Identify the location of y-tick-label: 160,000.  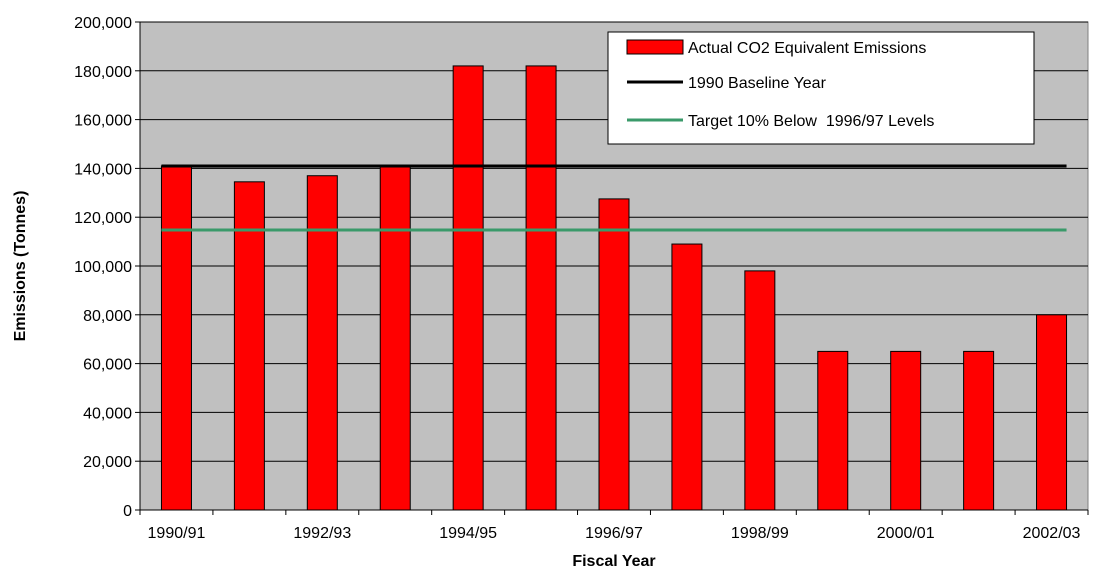
(103, 121).